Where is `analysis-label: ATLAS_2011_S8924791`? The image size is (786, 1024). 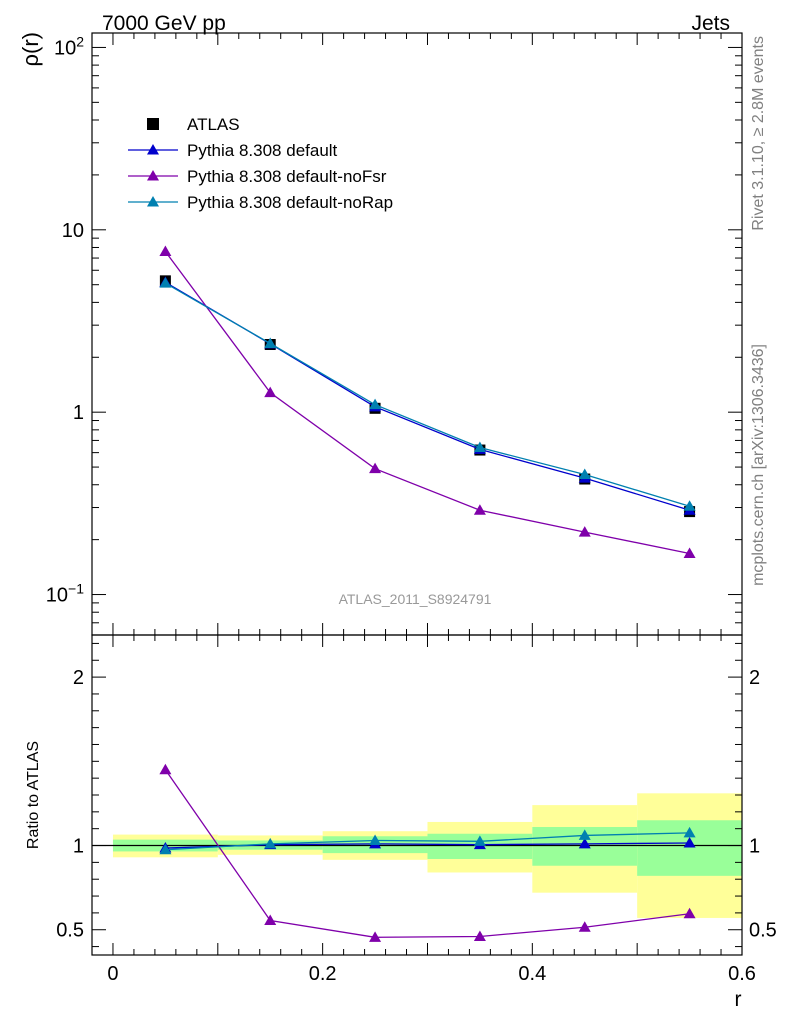
analysis-label: ATLAS_2011_S8924791 is located at coordinates (415, 599).